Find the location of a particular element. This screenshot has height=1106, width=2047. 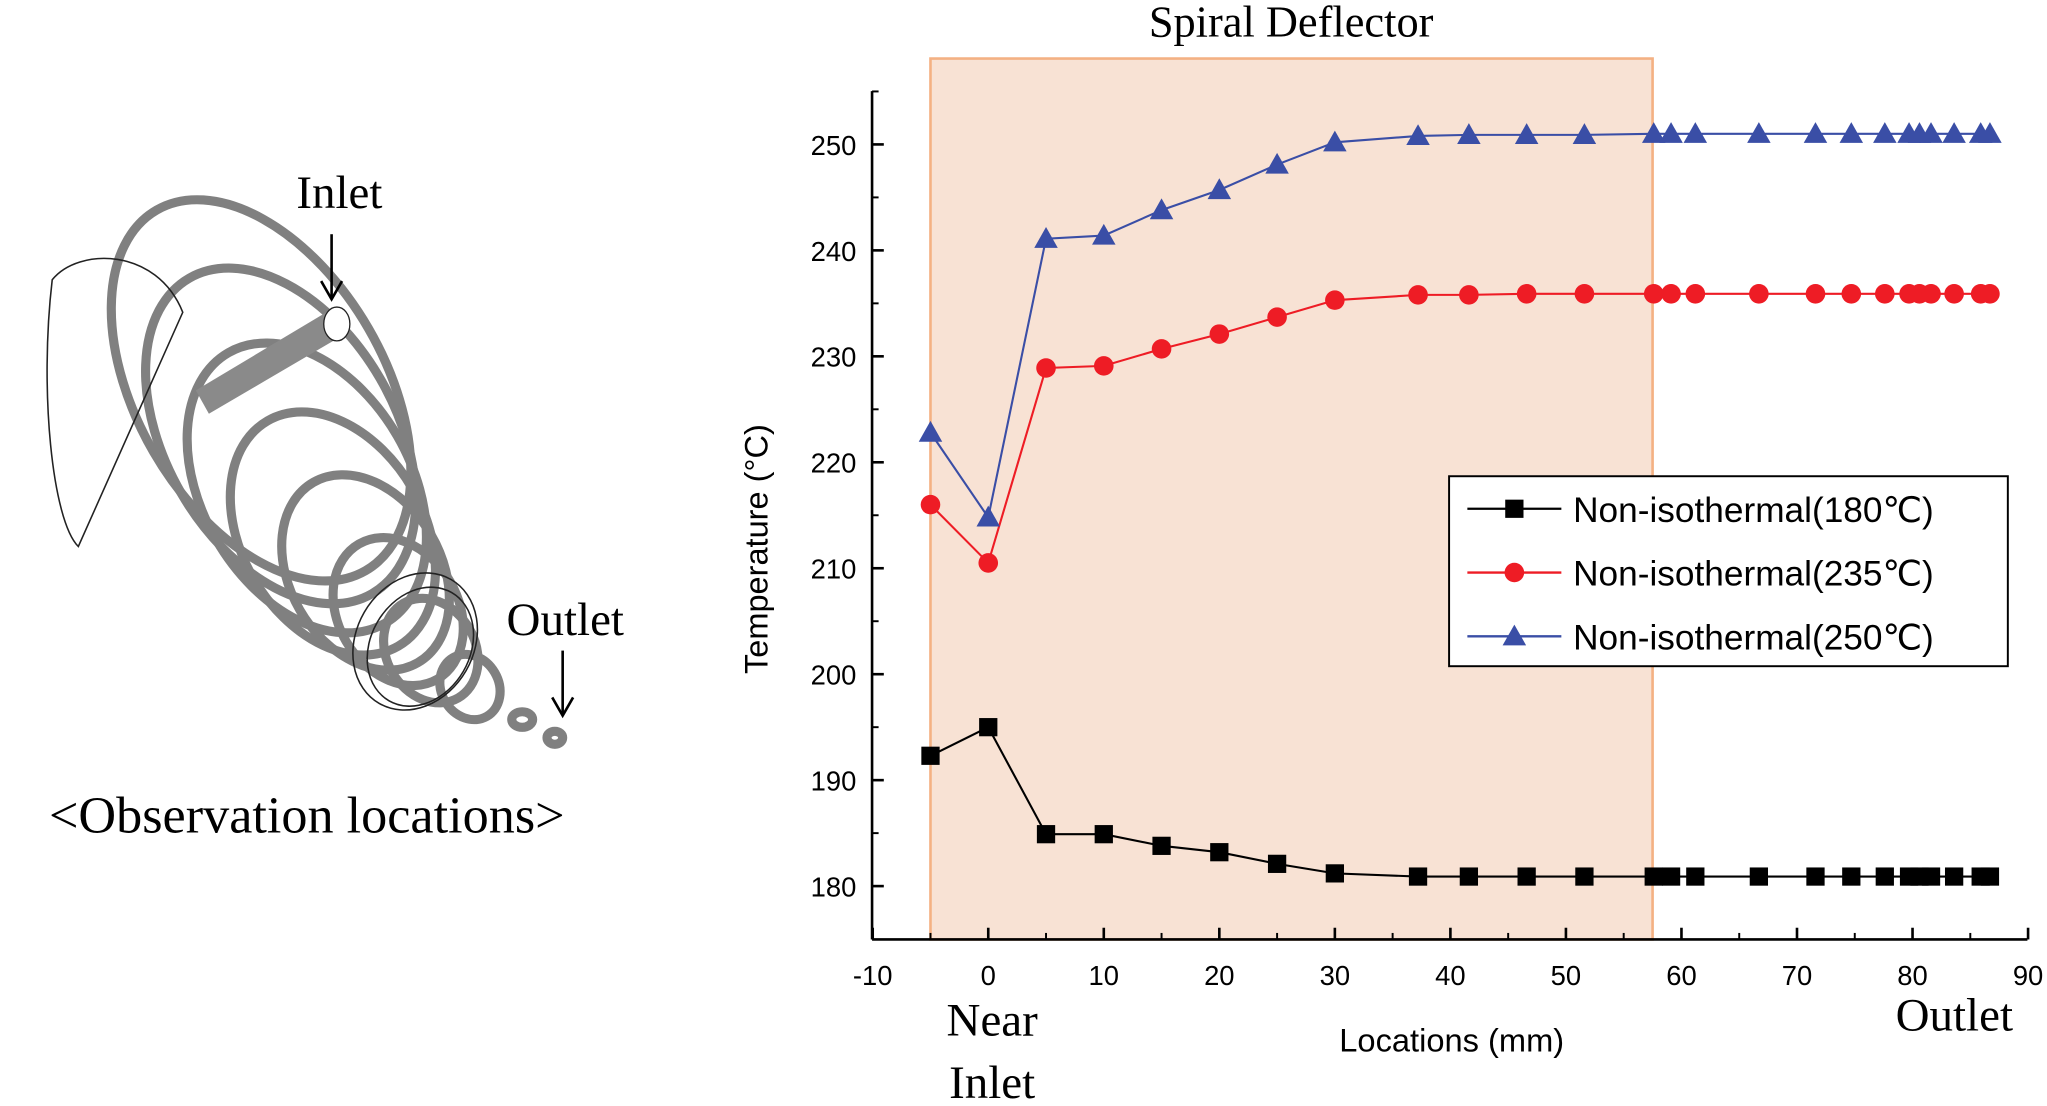

x-tick-label: 80 is located at coordinates (1912, 975).